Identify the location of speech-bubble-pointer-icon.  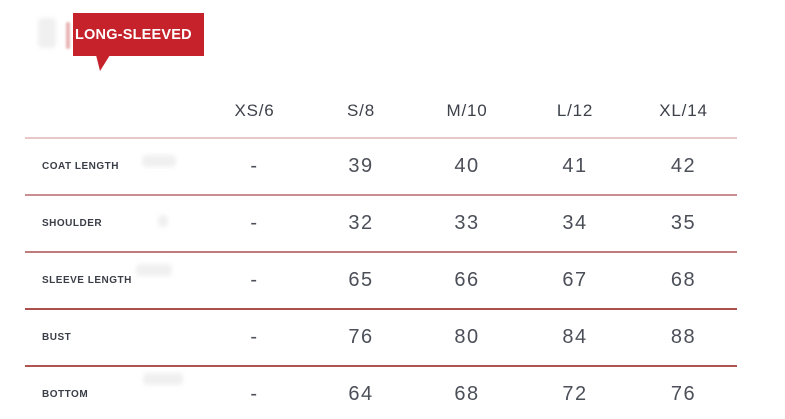
(103, 63).